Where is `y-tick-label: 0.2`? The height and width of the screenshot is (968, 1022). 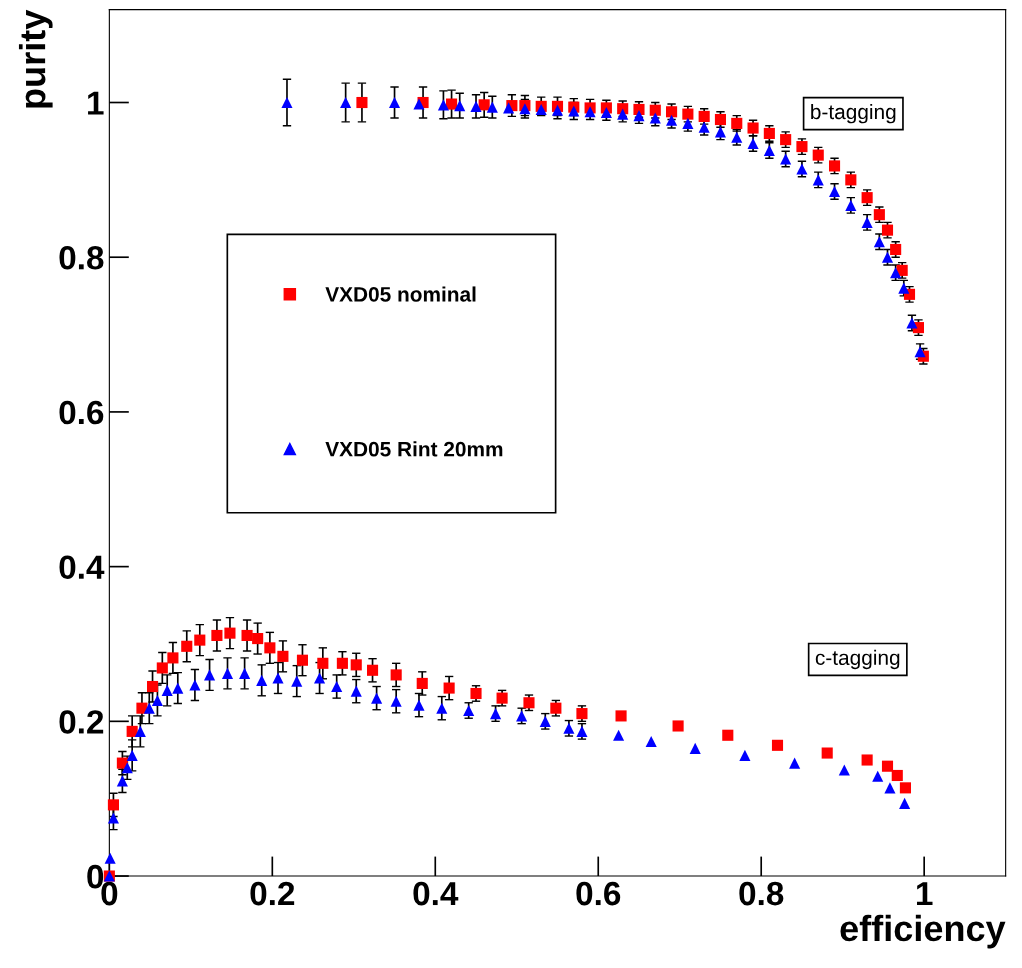
y-tick-label: 0.2 is located at coordinates (81, 722).